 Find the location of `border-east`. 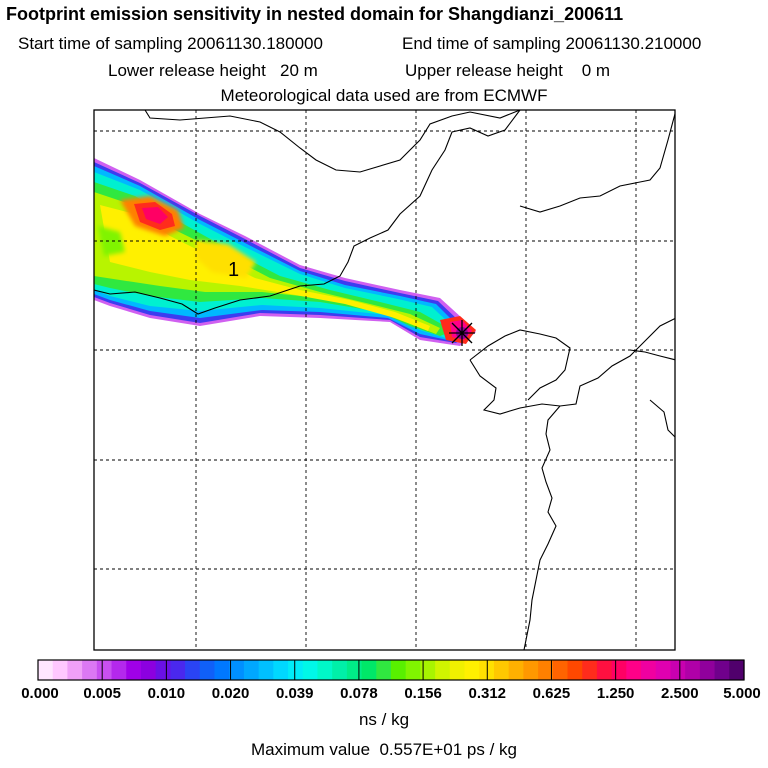

border-east is located at coordinates (597, 162).